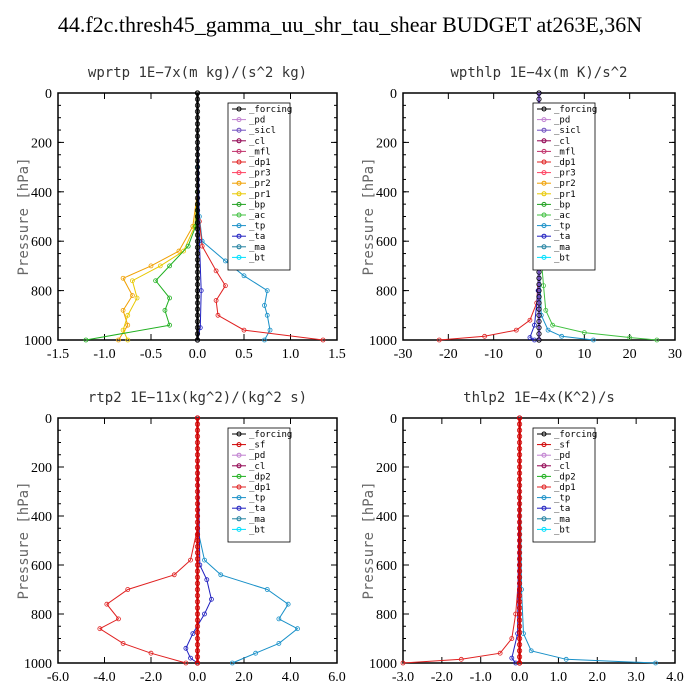  What do you see at coordinates (559, 677) in the screenshot?
I see `x-tick-label: 1.0` at bounding box center [559, 677].